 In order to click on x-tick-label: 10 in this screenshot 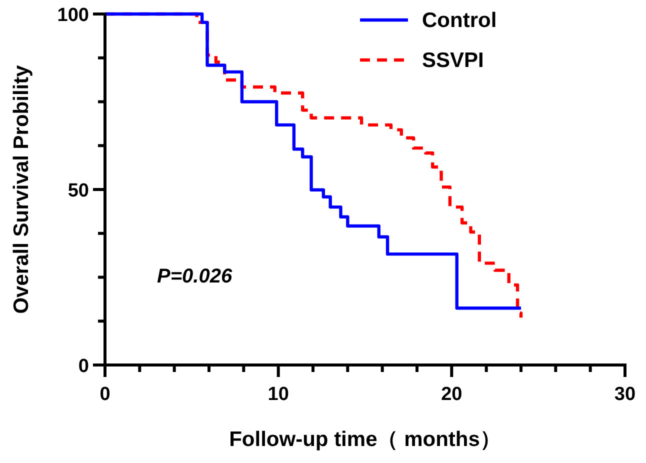, I will do `click(278, 394)`.